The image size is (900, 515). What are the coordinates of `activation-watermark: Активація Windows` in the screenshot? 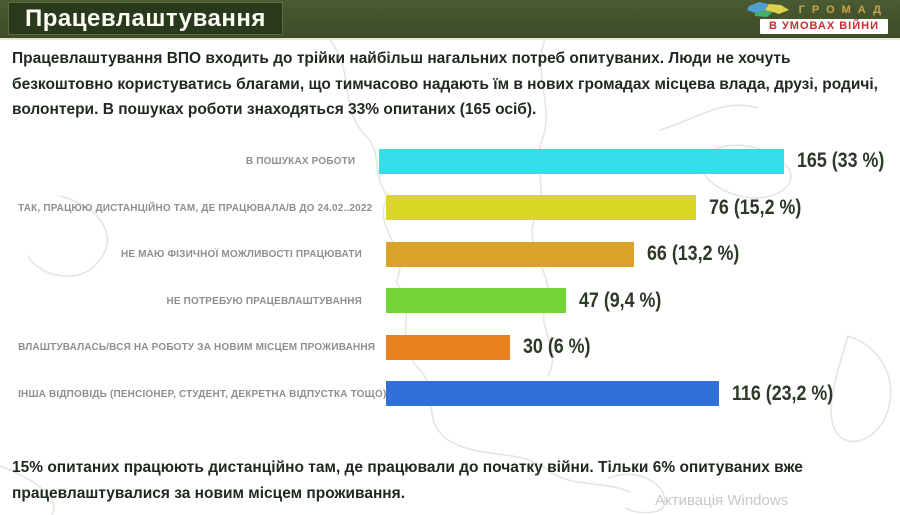 It's located at (722, 500).